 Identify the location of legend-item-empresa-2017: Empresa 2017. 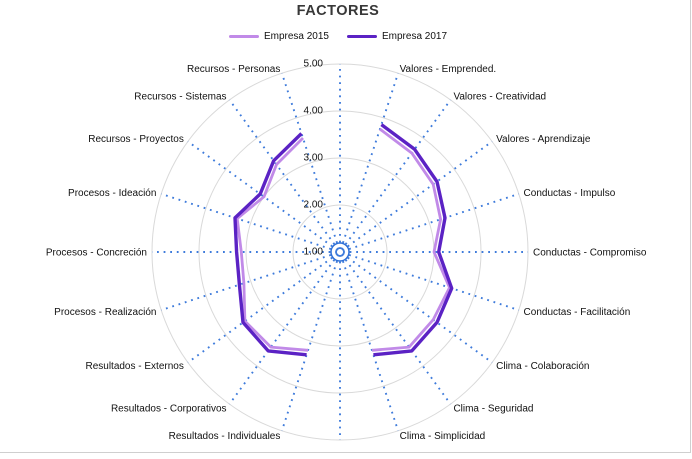
(397, 36).